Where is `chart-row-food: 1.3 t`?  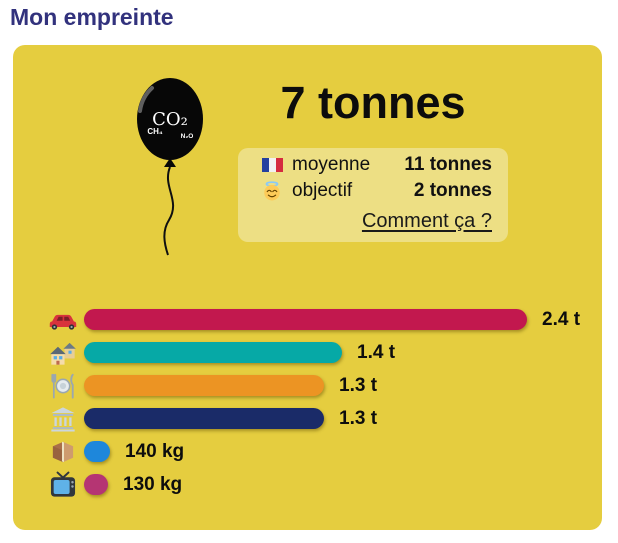
chart-row-food: 1.3 t is located at coordinates (318, 385).